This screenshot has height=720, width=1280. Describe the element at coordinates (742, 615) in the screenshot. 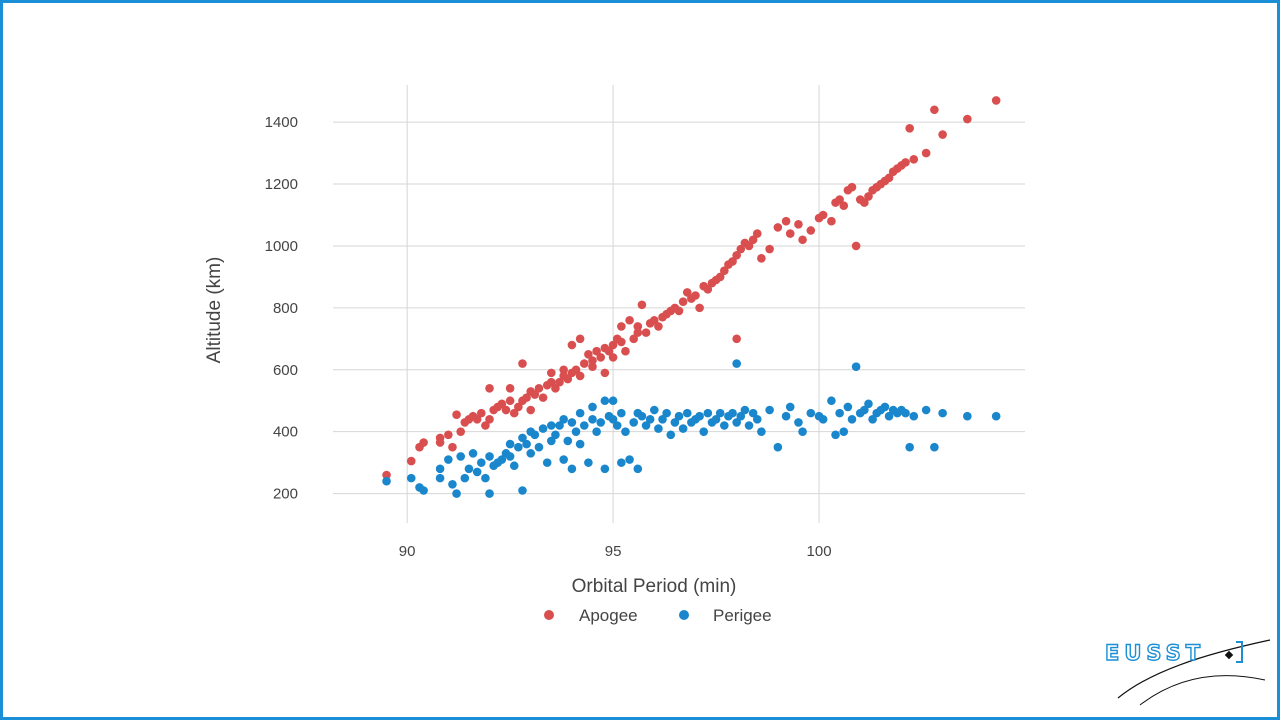

I see `legend-label-perigee: Perigee` at that location.